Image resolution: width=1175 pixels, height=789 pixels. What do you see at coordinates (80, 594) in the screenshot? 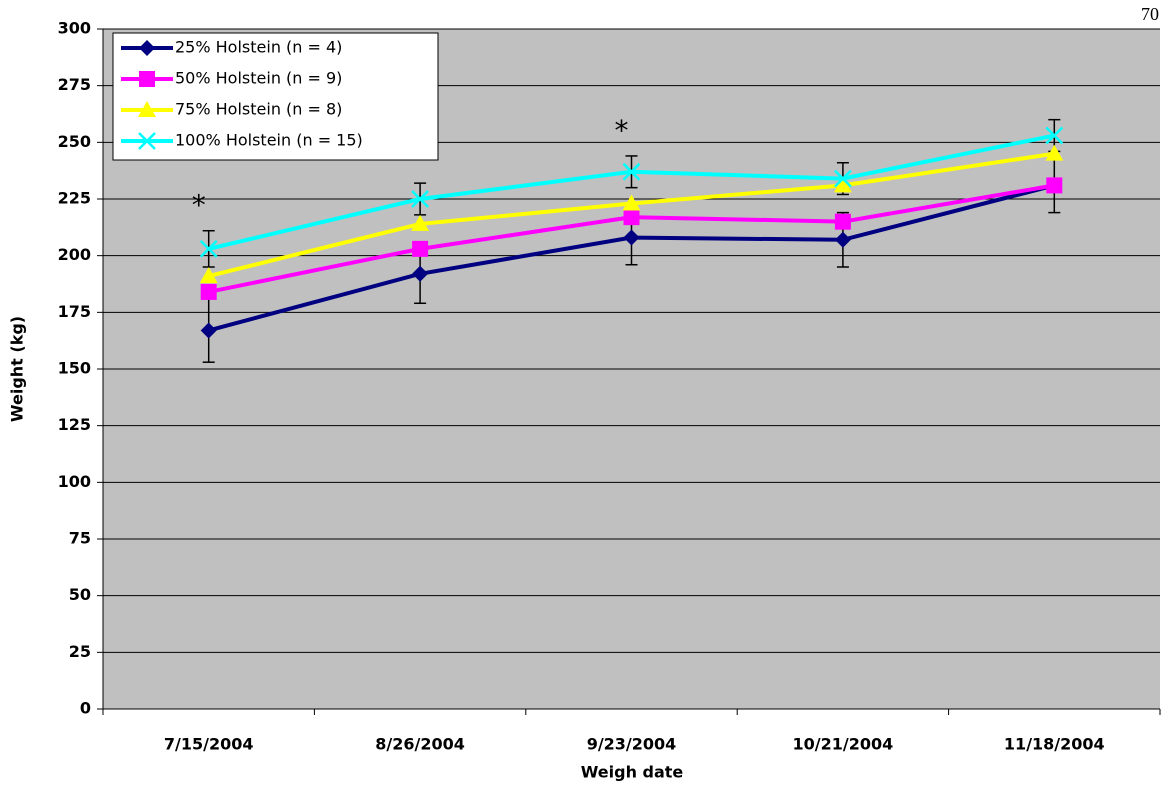
I see `y-tick-label: 50` at bounding box center [80, 594].